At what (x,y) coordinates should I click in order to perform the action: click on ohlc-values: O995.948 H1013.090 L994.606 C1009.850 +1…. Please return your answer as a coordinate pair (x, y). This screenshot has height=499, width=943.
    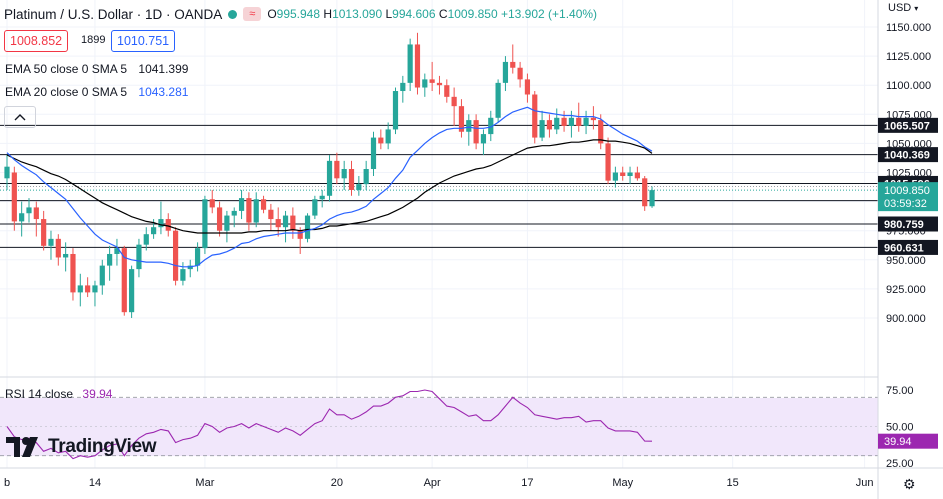
    Looking at the image, I should click on (432, 14).